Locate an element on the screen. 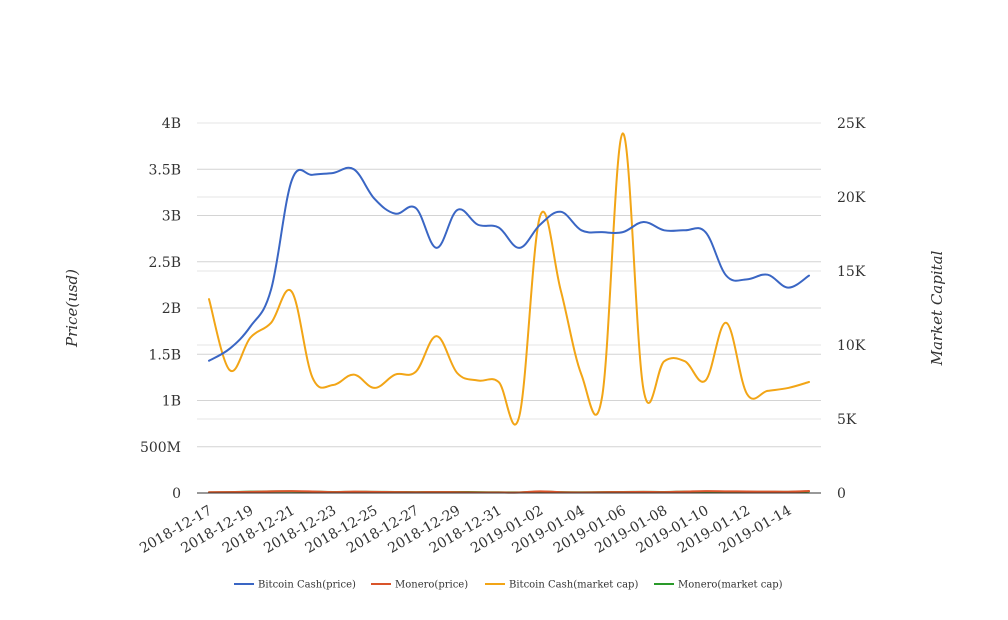  left-tick-label: 3.5B is located at coordinates (164, 170).